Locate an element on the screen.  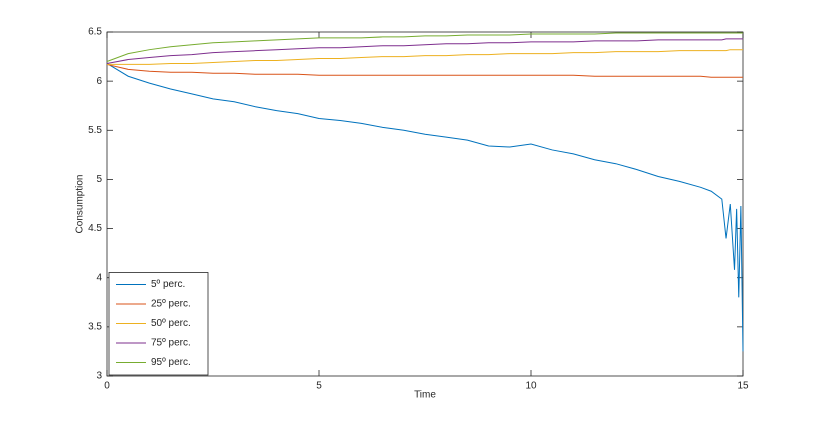
x-tick-label: 15 is located at coordinates (743, 386).